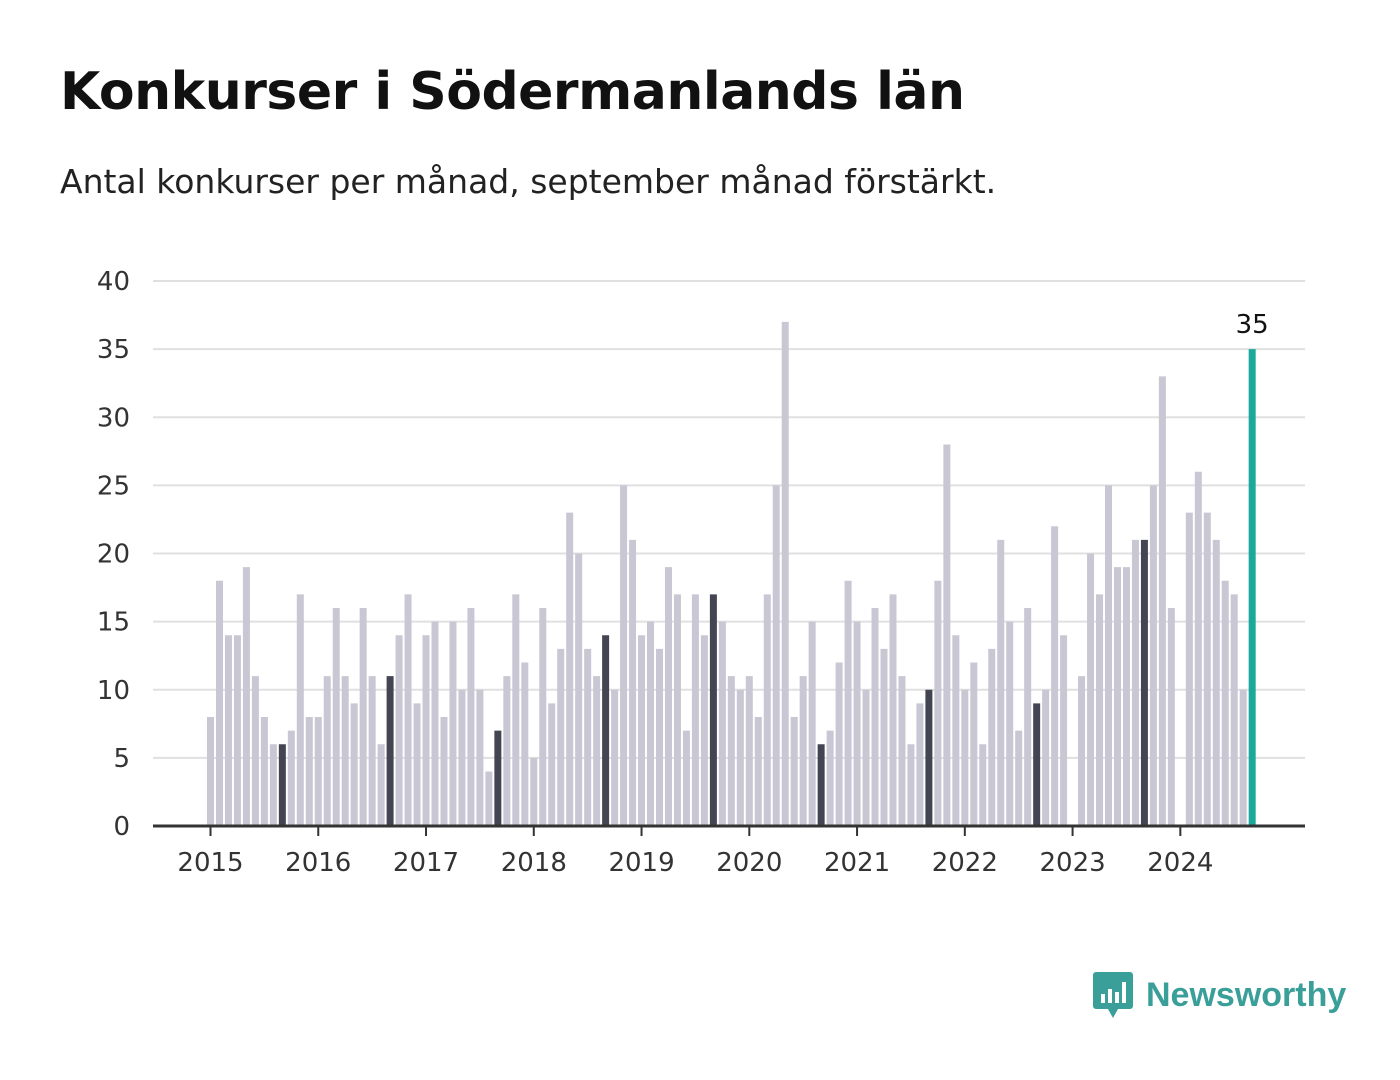  What do you see at coordinates (1180, 863) in the screenshot?
I see `x-tick-label: 2024` at bounding box center [1180, 863].